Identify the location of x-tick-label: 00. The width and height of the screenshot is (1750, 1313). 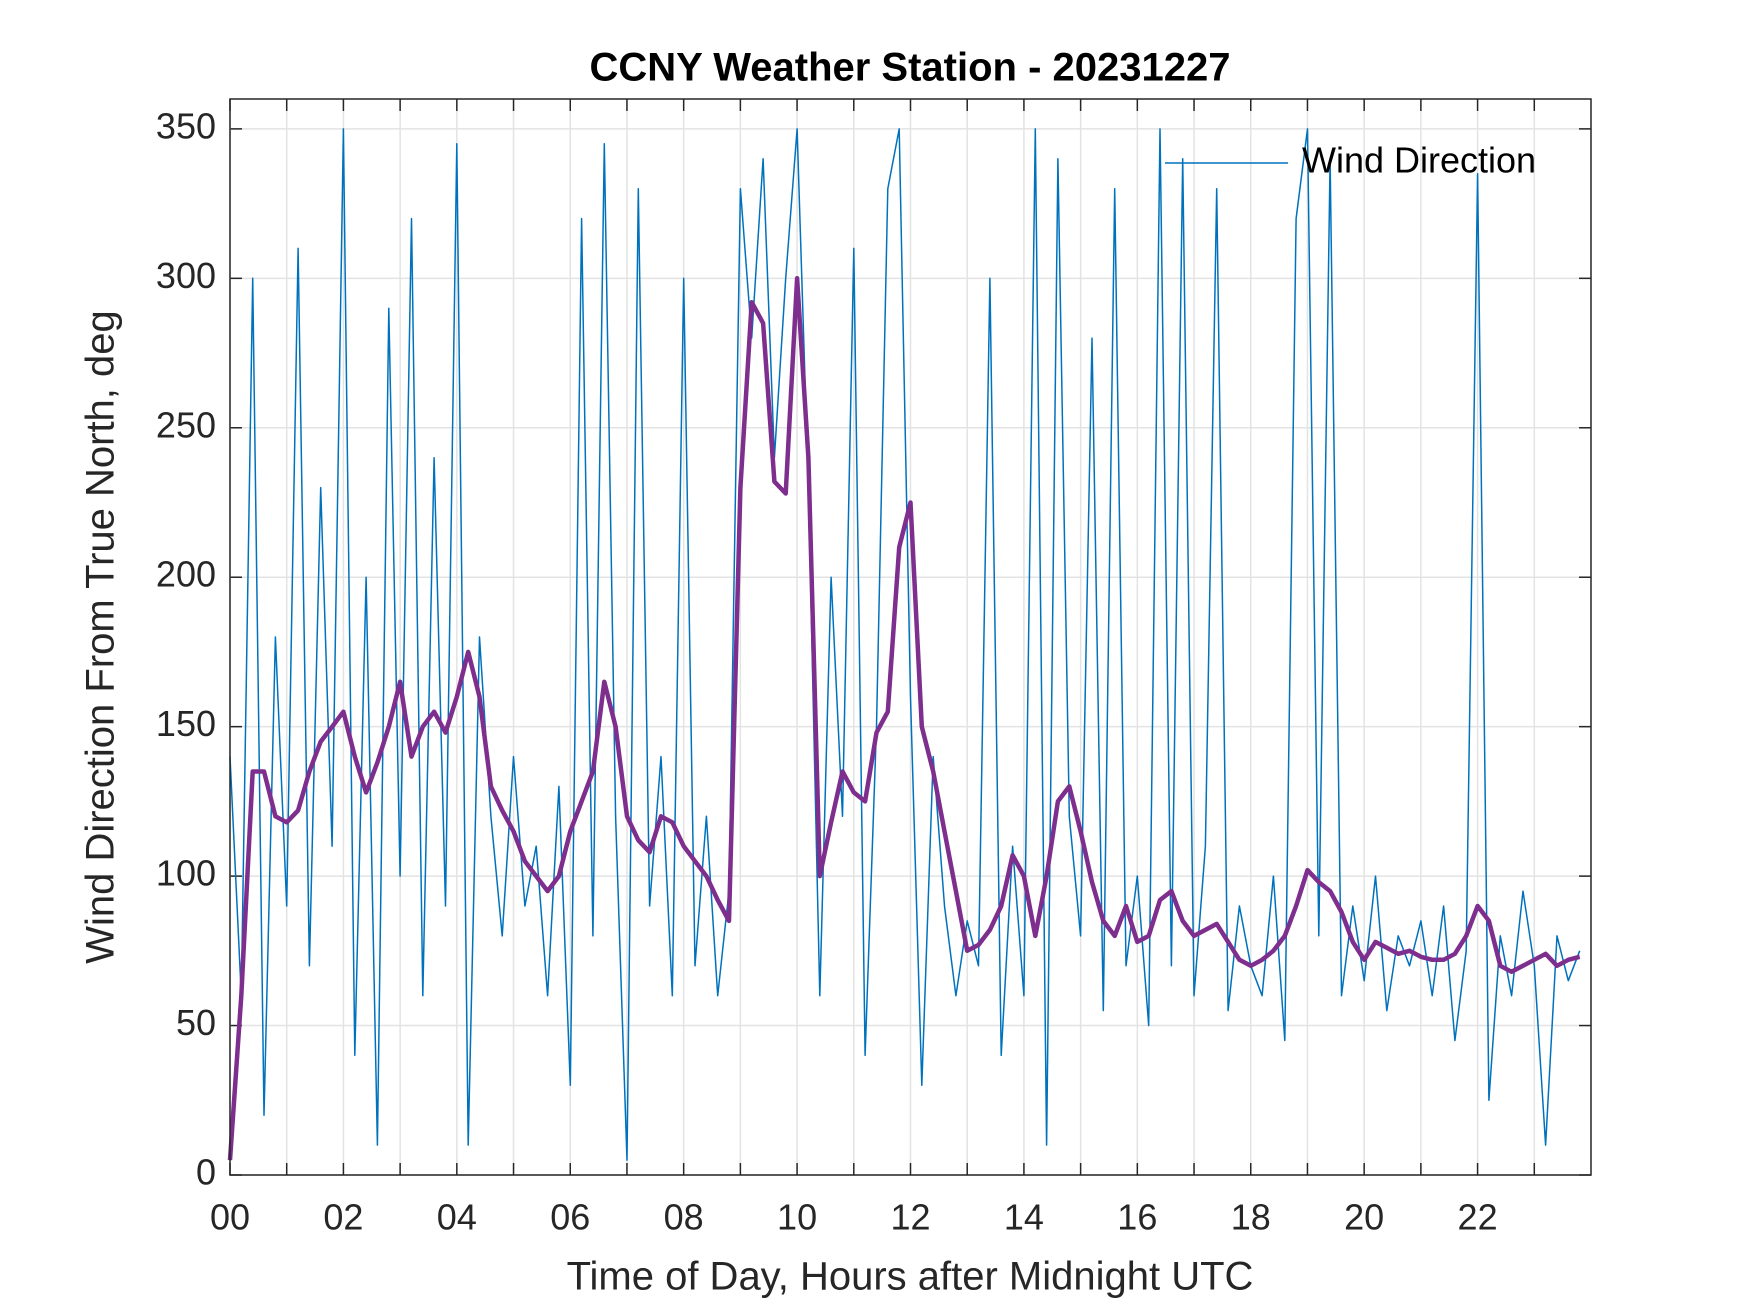
(230, 1217).